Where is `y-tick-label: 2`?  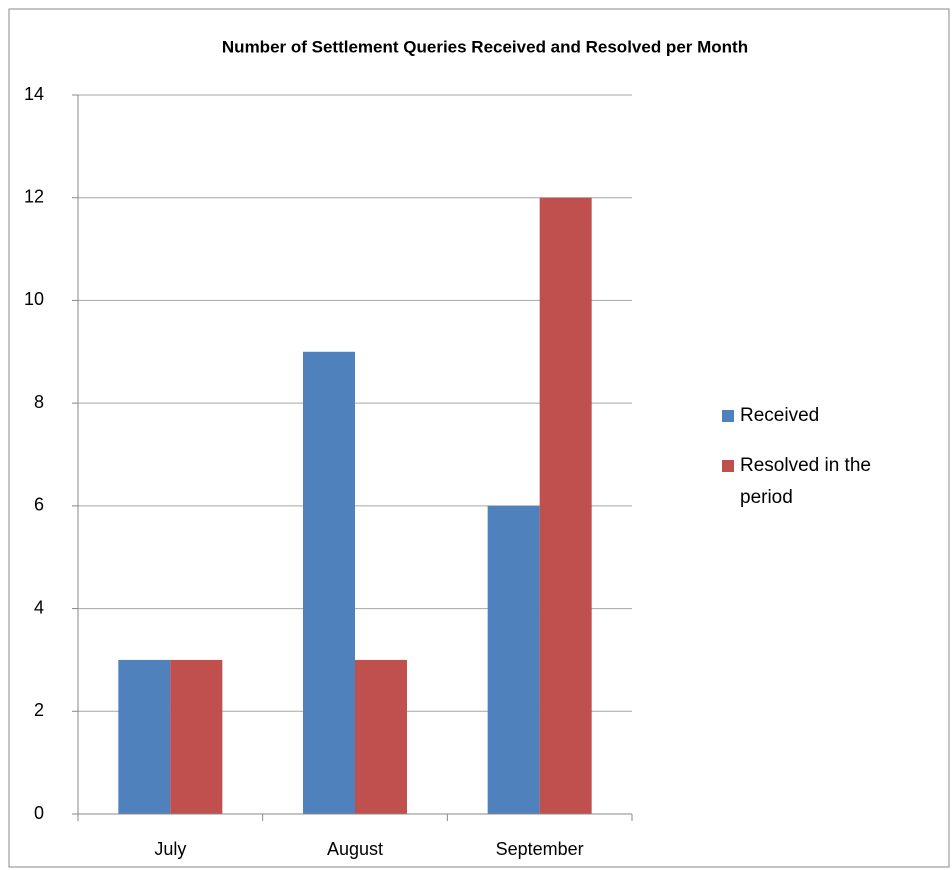 y-tick-label: 2 is located at coordinates (39, 710).